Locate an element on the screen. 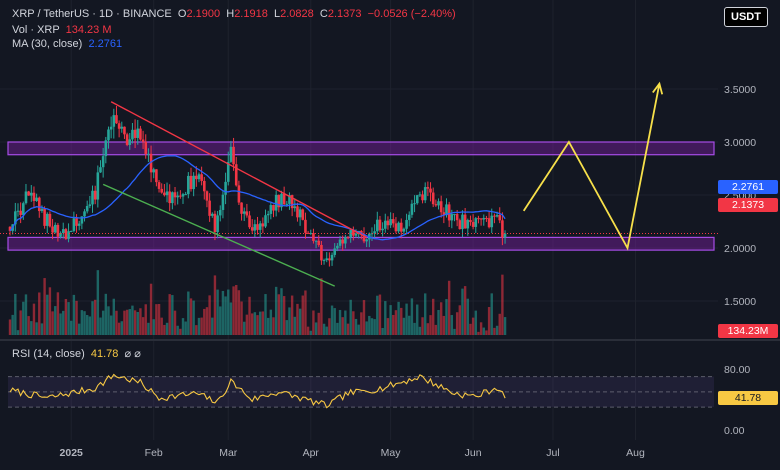  currency-button: USDT is located at coordinates (746, 17).